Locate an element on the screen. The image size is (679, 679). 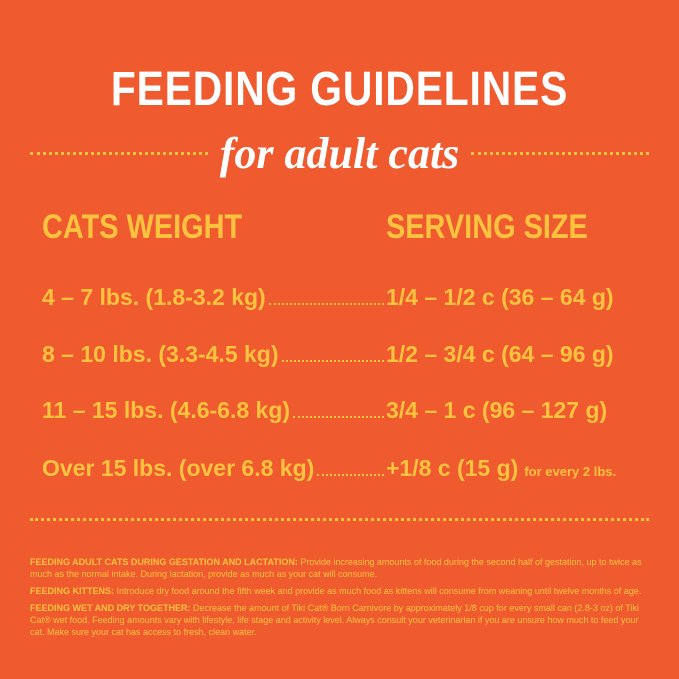
column-header: CATS WEIGHT is located at coordinates (142, 227).